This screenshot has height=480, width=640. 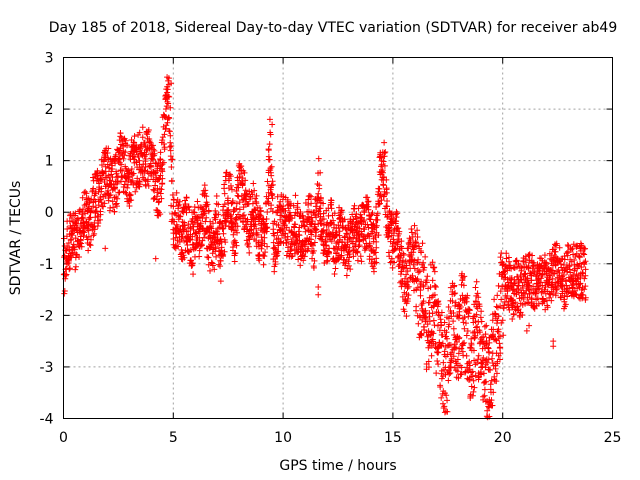 I want to click on x-tick-label: 0, so click(x=63, y=438).